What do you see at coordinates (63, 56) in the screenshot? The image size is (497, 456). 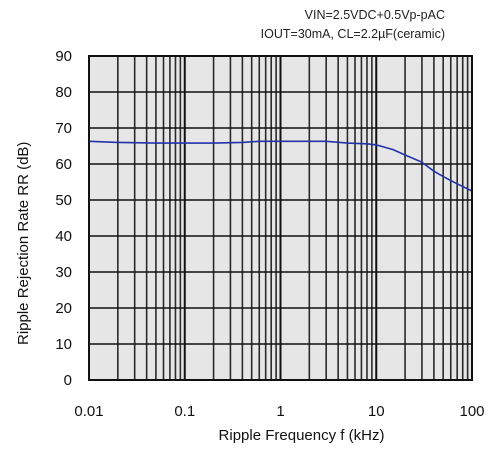 I see `y-tick-label: 90` at bounding box center [63, 56].